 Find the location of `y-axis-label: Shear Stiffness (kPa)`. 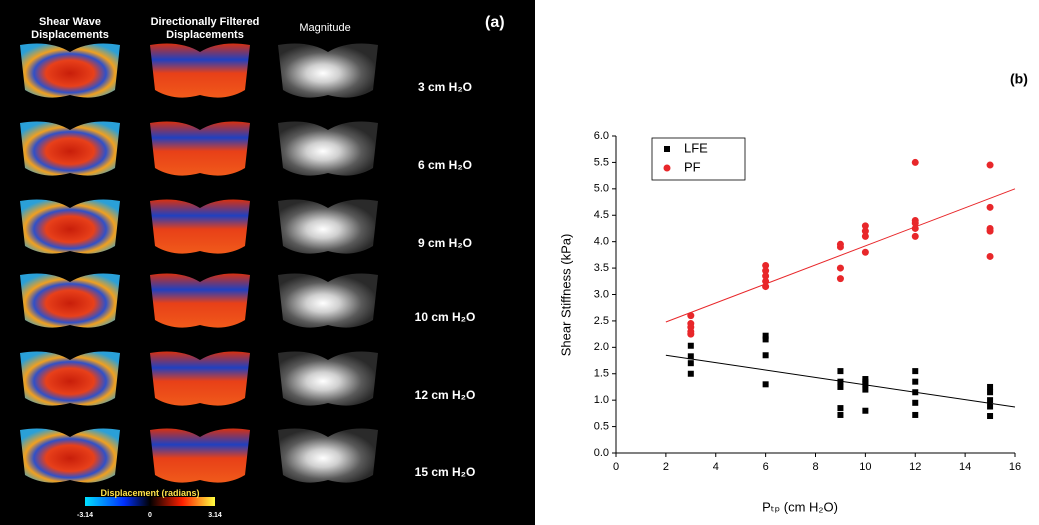

y-axis-label: Shear Stiffness (kPa) is located at coordinates (565, 295).